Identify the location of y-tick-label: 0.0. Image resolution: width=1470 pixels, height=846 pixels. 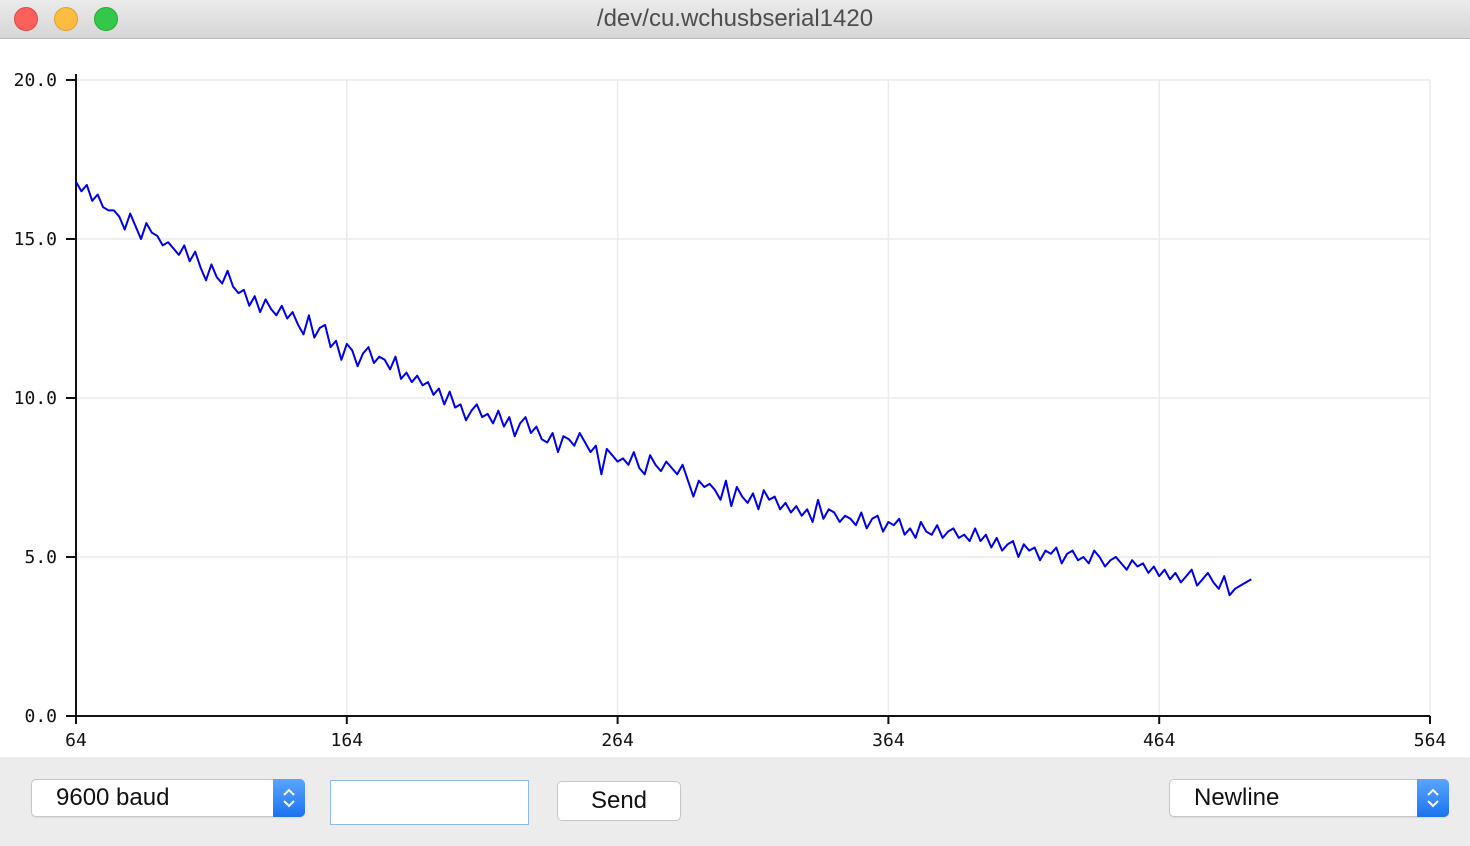
(40, 716).